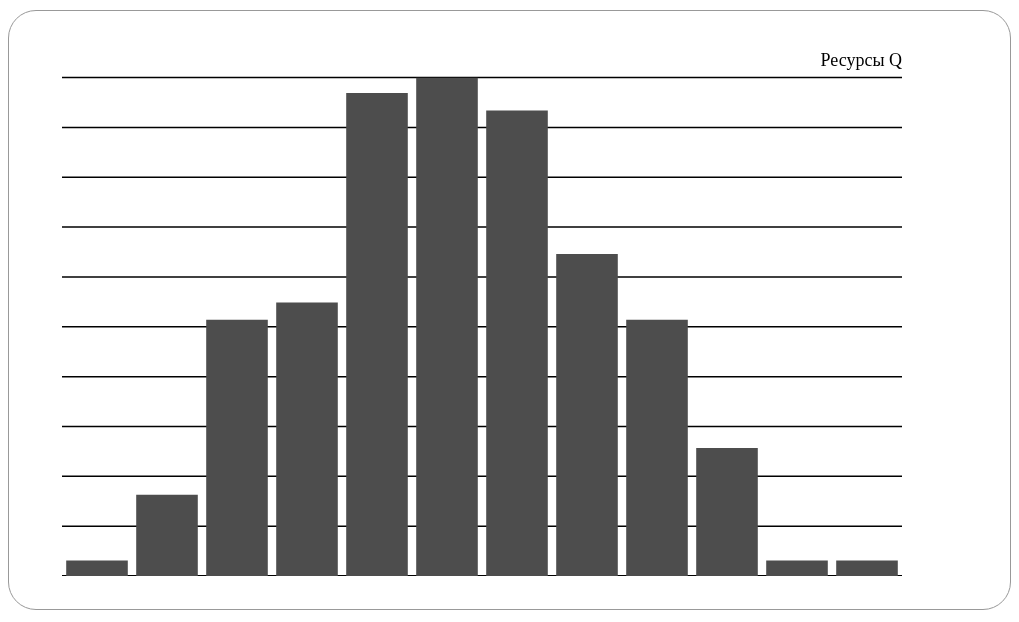  I want to click on chart-title: Ресурсы Q, so click(861, 59).